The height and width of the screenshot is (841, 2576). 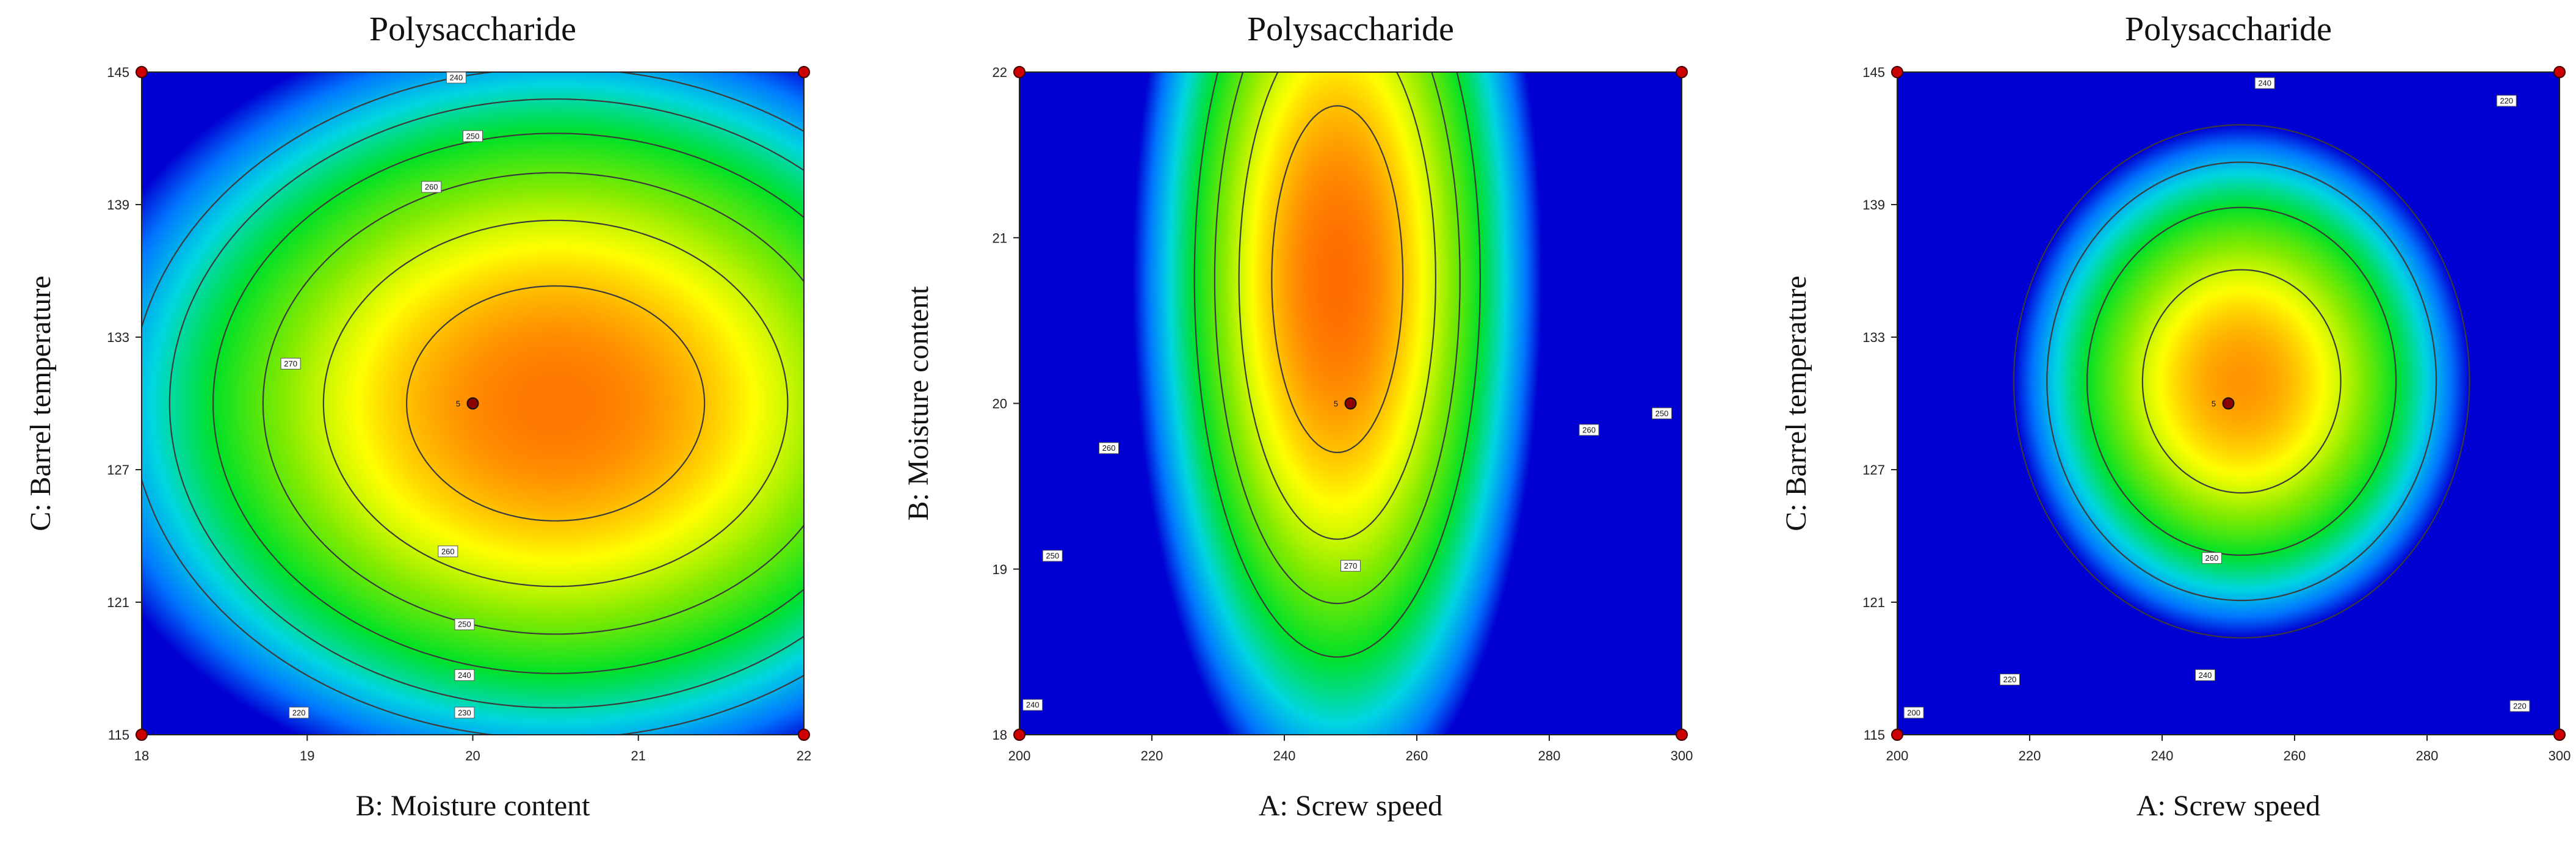 What do you see at coordinates (2427, 755) in the screenshot?
I see `x-tick-label: 280` at bounding box center [2427, 755].